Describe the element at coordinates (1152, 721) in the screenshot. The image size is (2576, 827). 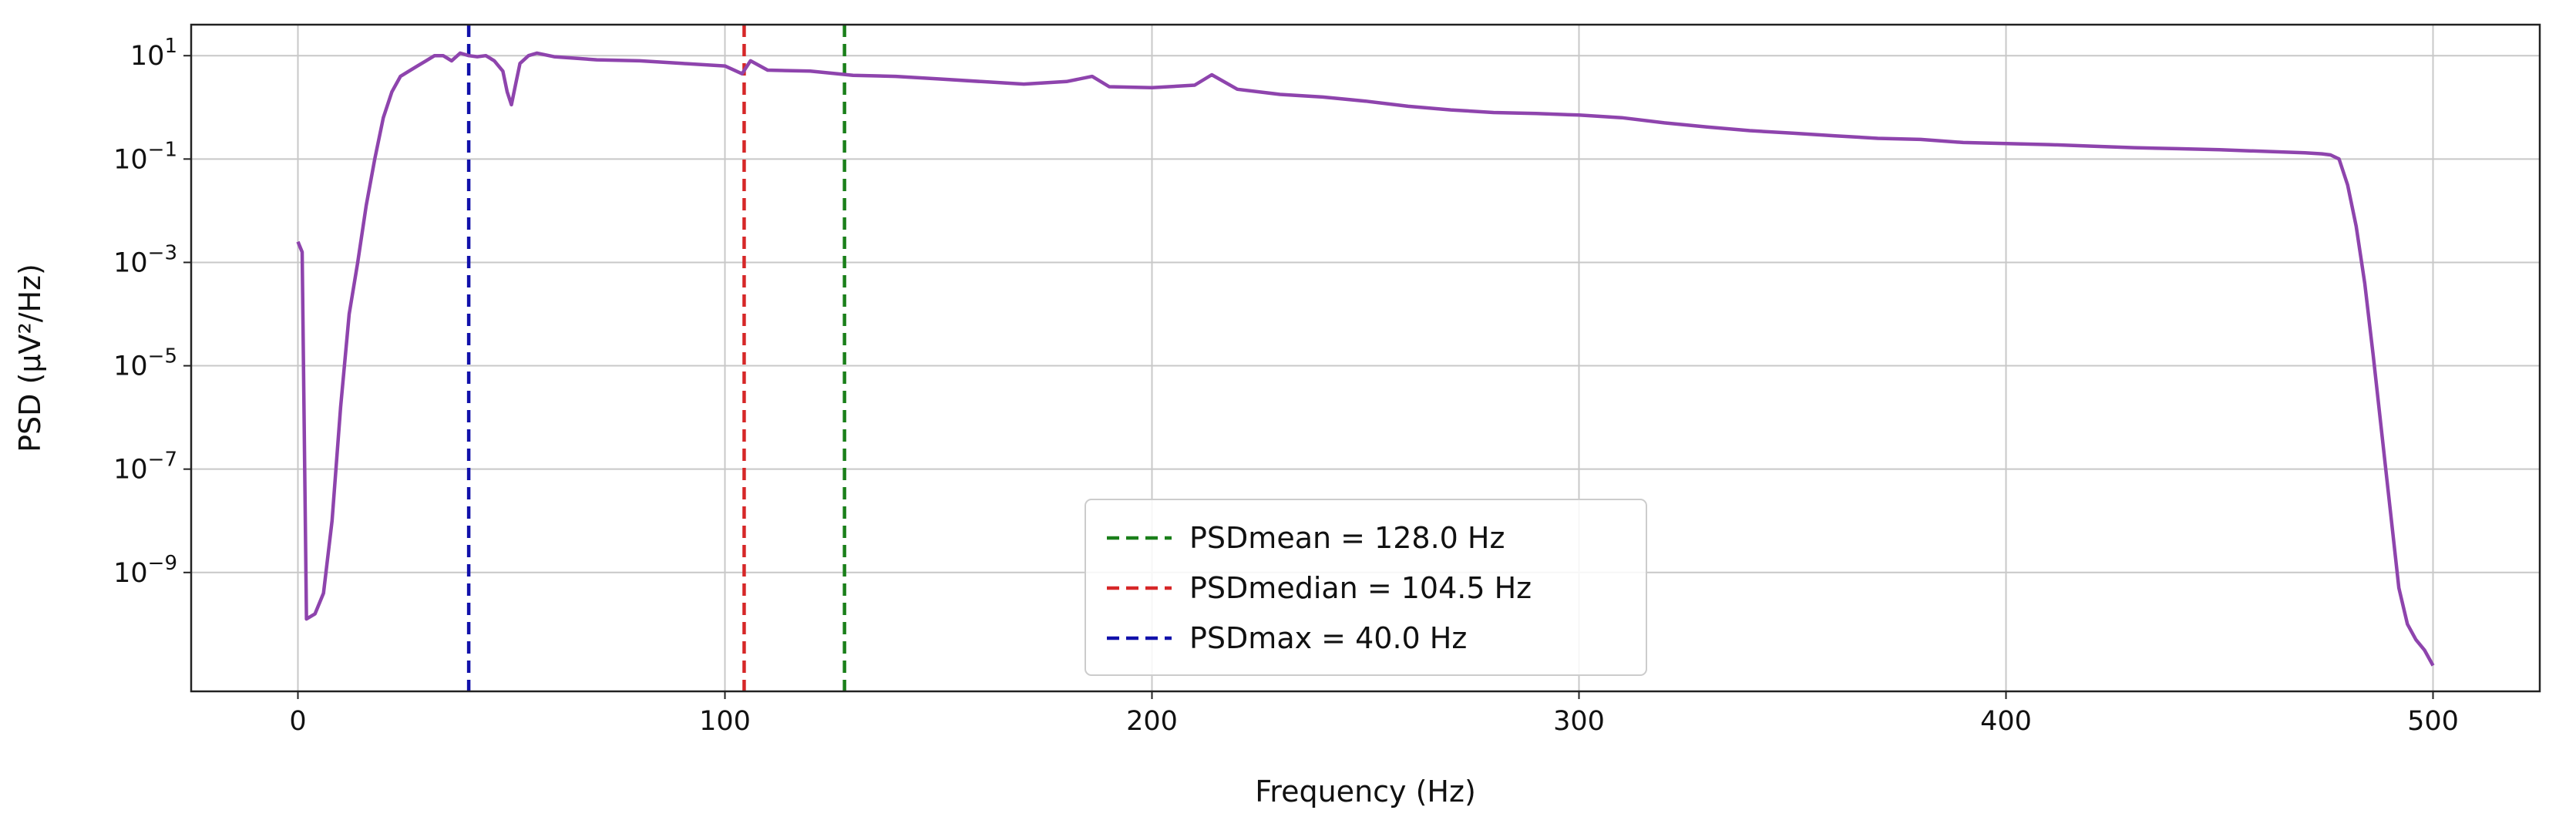
I see `x-tick-label: 200` at that location.